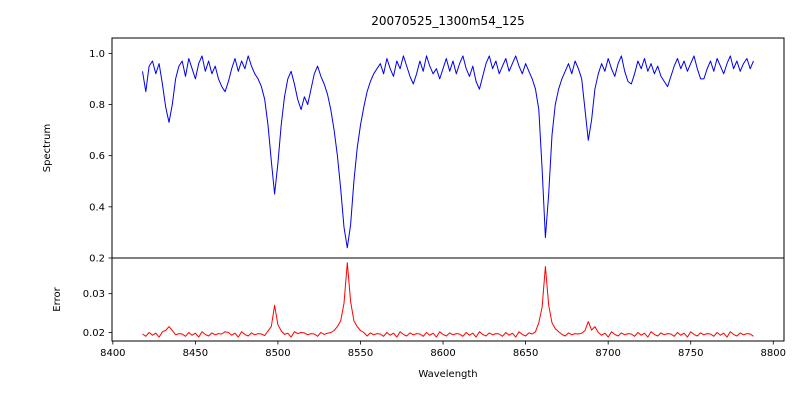  I want to click on x-tick-label: 8700, so click(607, 353).